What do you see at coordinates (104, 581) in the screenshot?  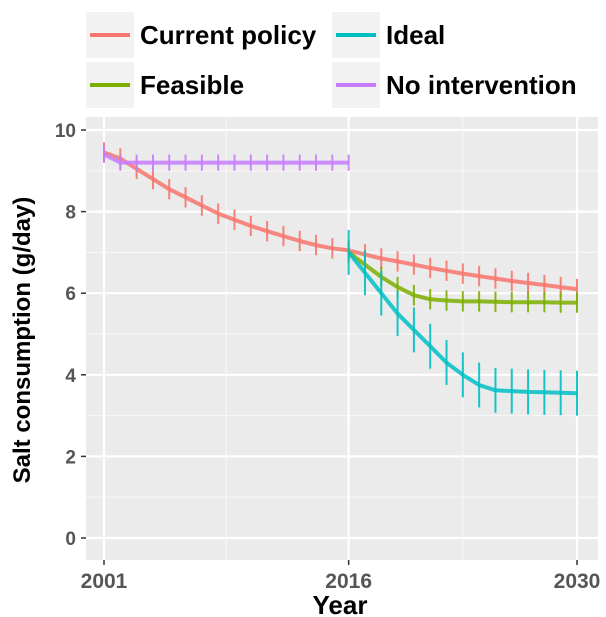 I see `x-tick-label: 2001` at bounding box center [104, 581].